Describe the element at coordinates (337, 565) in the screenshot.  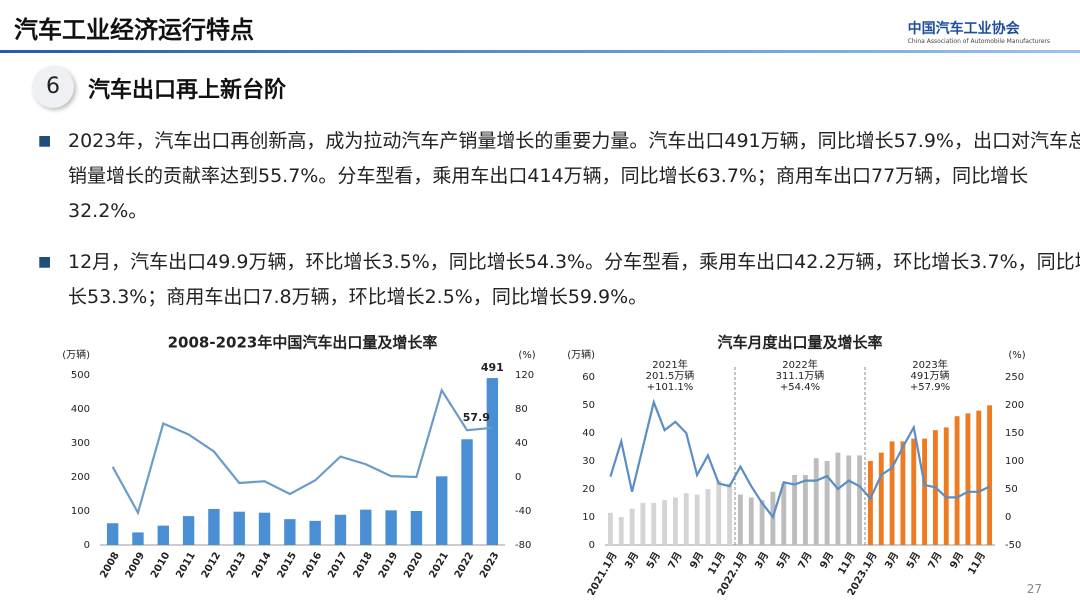
I see `x-tick-label: 2017` at that location.